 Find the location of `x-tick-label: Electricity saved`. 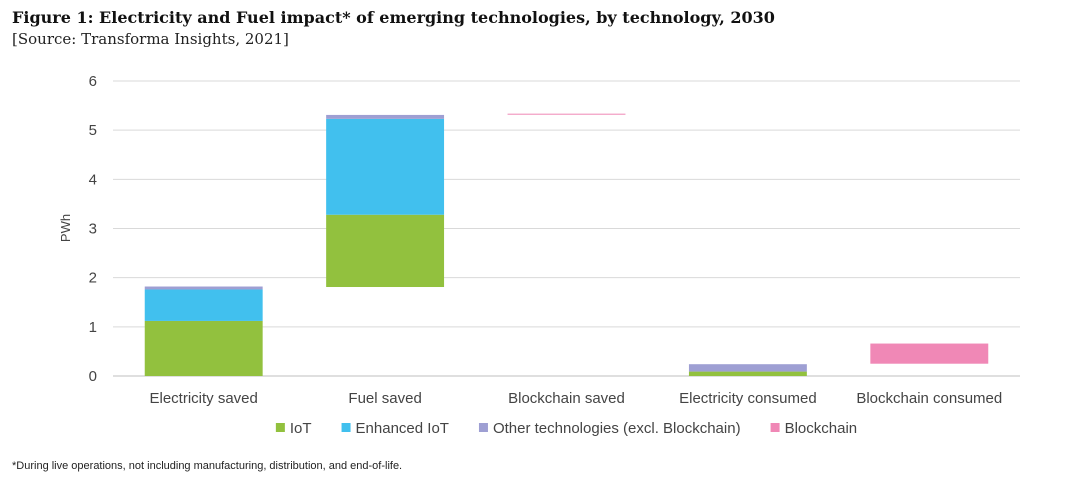

x-tick-label: Electricity saved is located at coordinates (204, 398).